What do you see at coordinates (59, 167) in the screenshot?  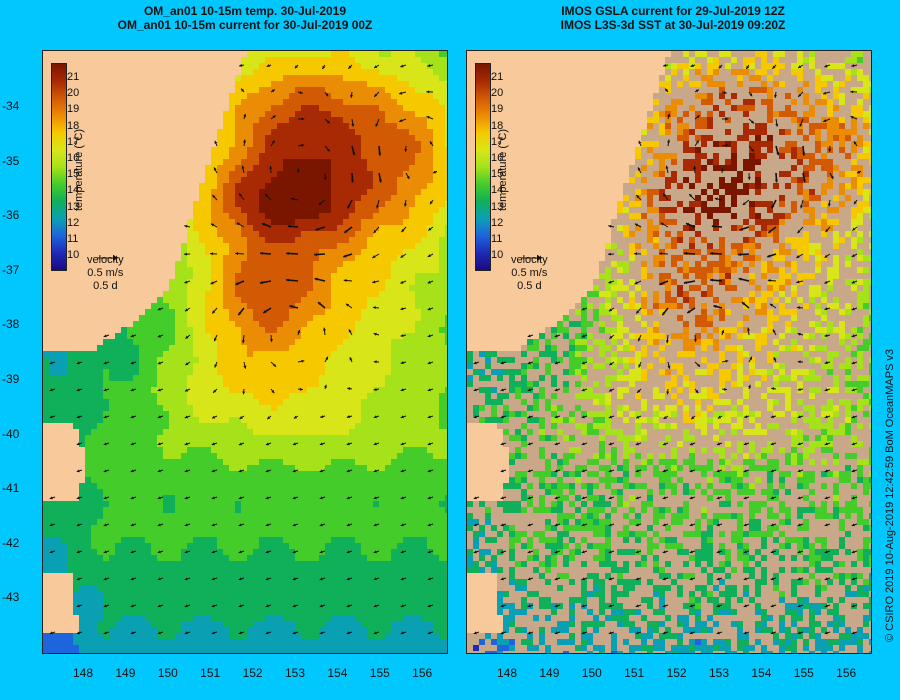 I see `left-colorbar` at bounding box center [59, 167].